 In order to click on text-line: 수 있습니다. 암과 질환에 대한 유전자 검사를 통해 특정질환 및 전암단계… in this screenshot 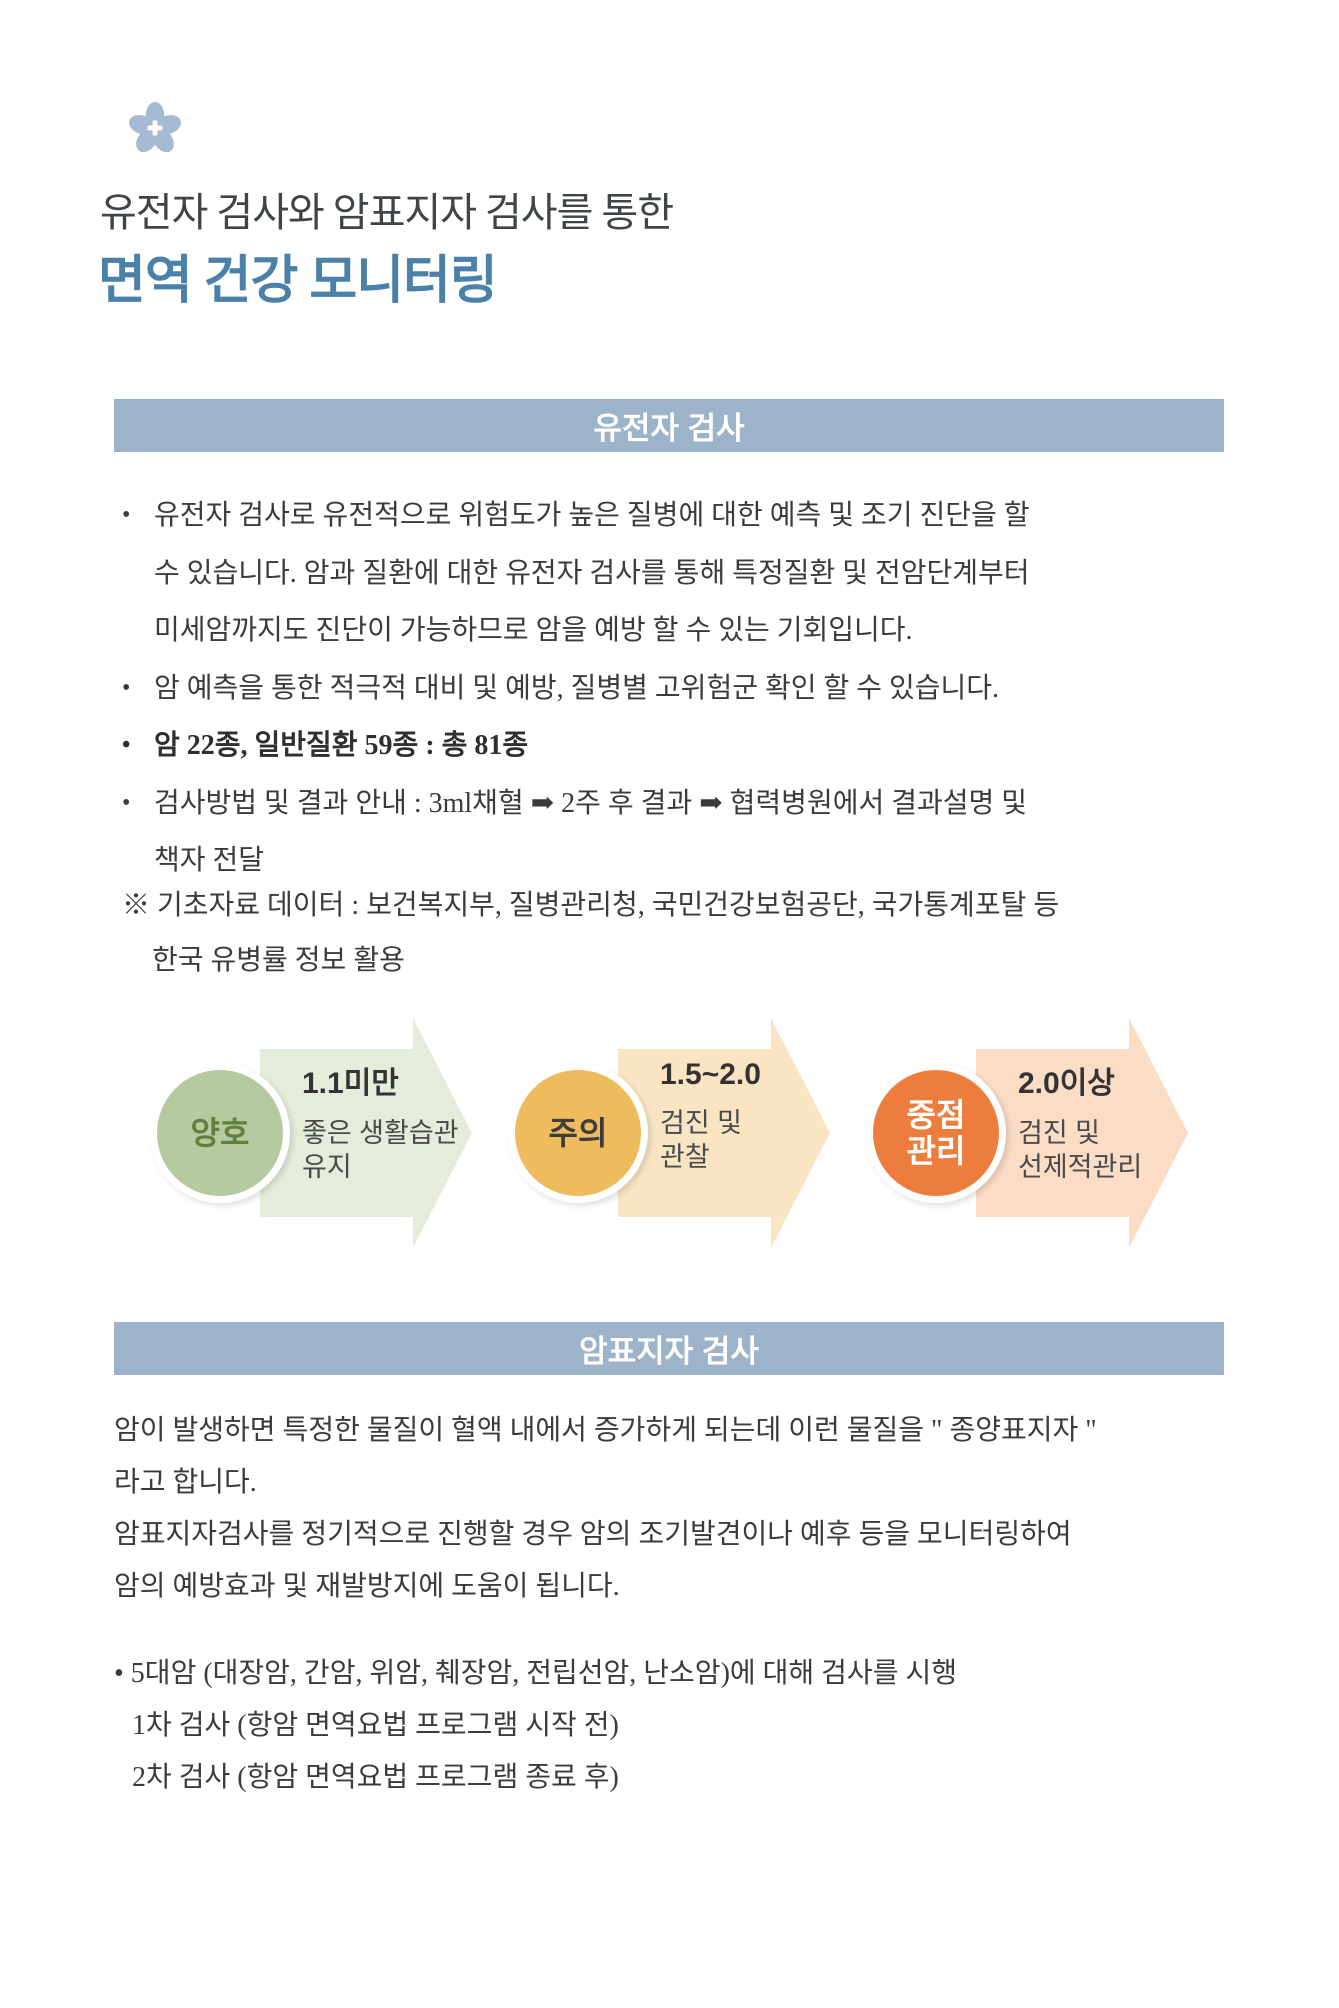, I will do `click(592, 573)`.